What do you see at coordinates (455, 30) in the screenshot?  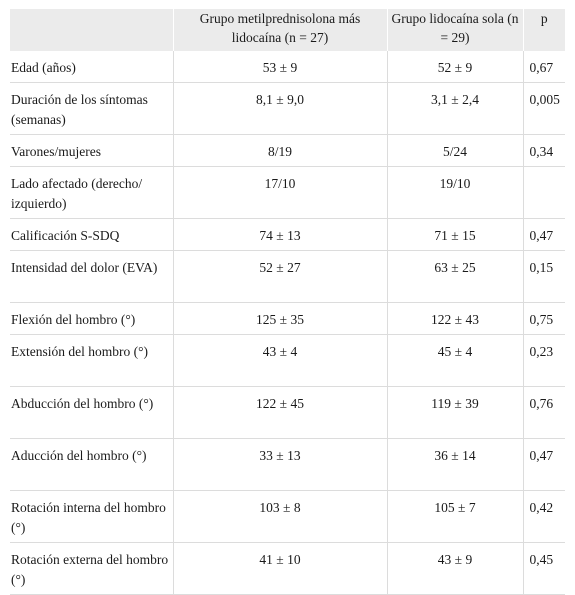 I see `header-group-lidocaine: Grupo lidocaína sola (n = 29)` at bounding box center [455, 30].